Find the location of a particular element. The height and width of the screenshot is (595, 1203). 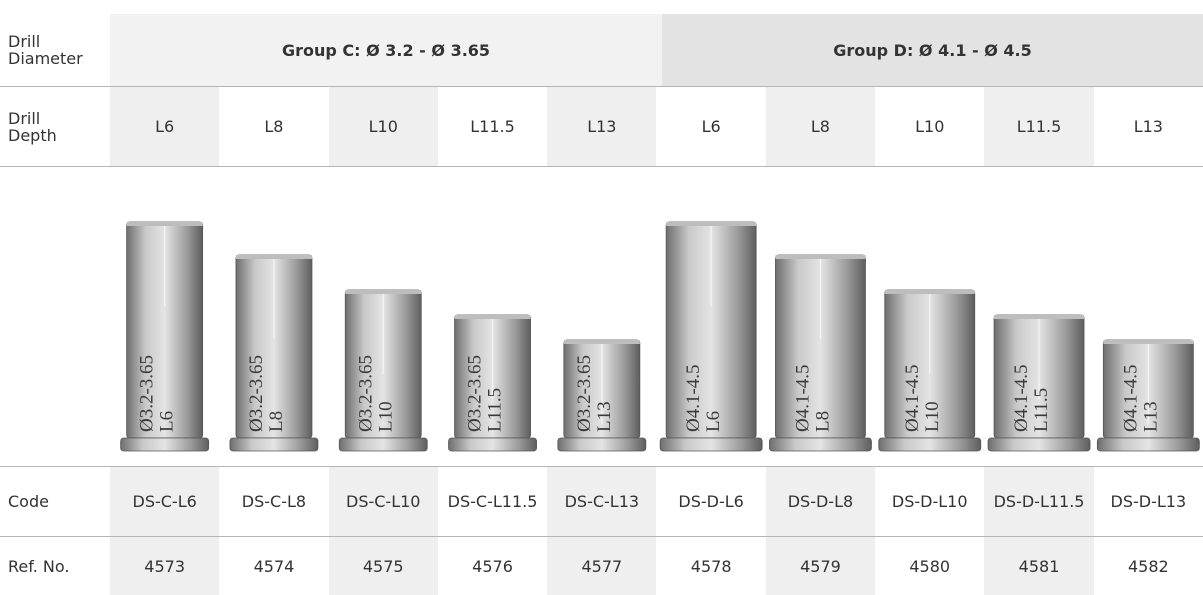

table-cell: DS-C-L13 is located at coordinates (602, 501).